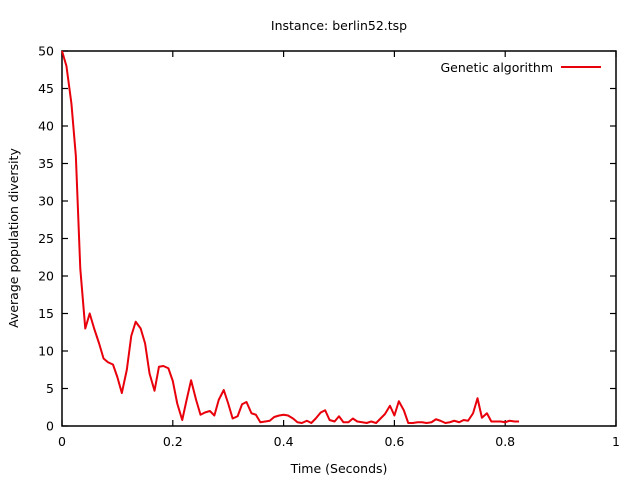 The width and height of the screenshot is (640, 484). Describe the element at coordinates (13, 238) in the screenshot. I see `y-axis-label: Average population diversity` at that location.